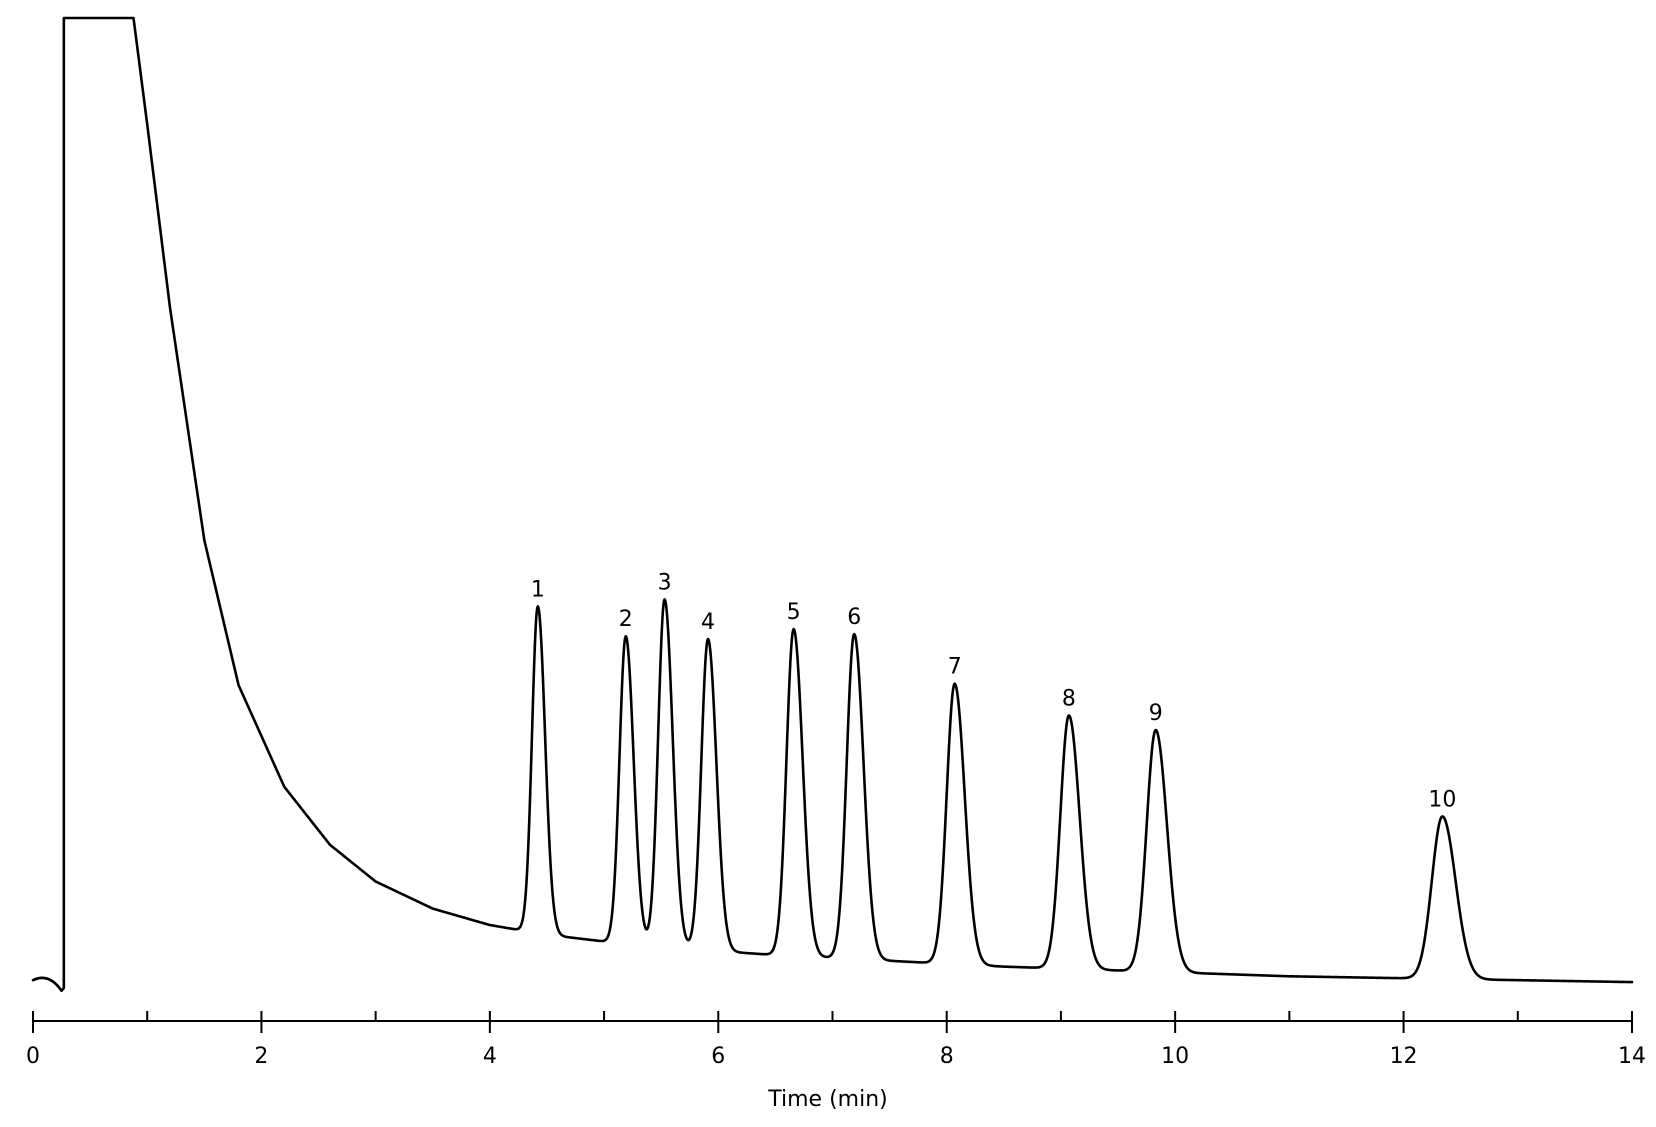 This screenshot has width=1656, height=1127. What do you see at coordinates (832, 1016) in the screenshot?
I see `x-minor-ticks` at bounding box center [832, 1016].